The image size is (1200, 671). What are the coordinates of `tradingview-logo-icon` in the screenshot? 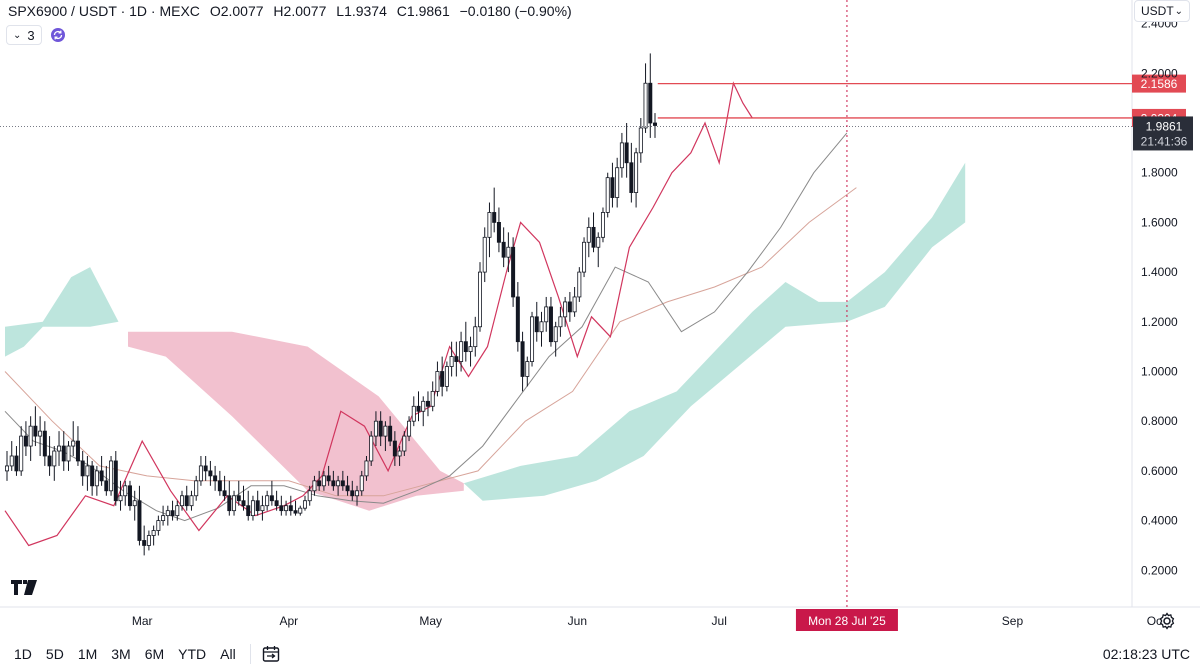 It's located at (26, 587).